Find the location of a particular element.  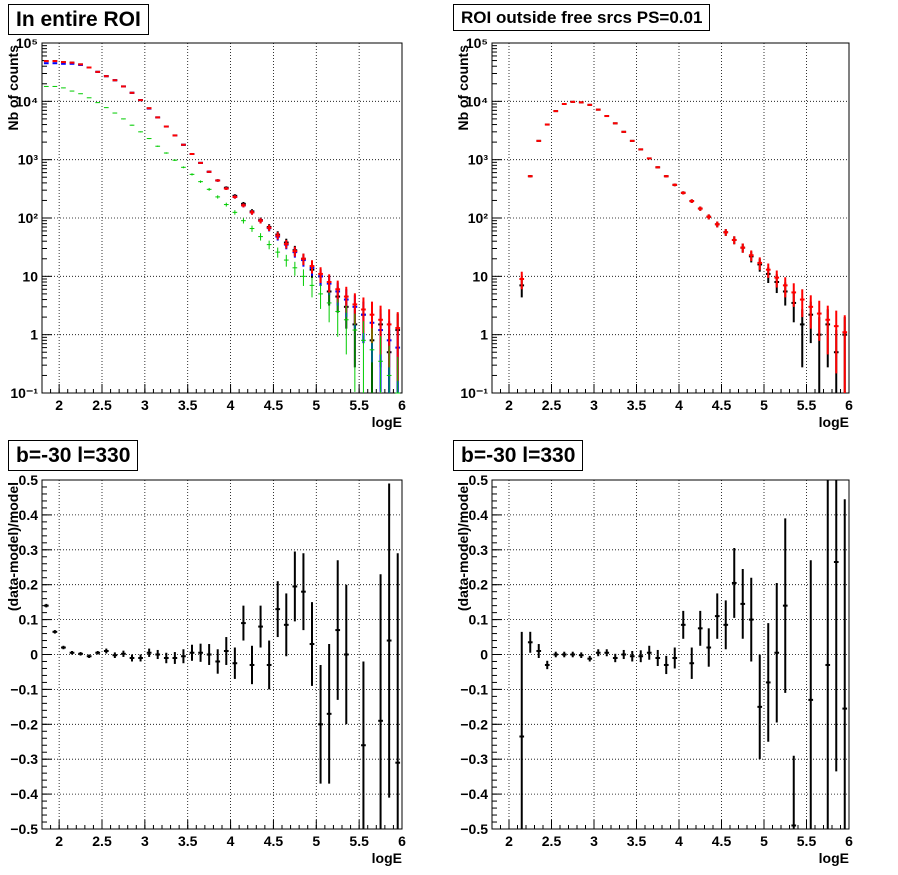

y-tick-label: 10 is located at coordinates (30, 276).